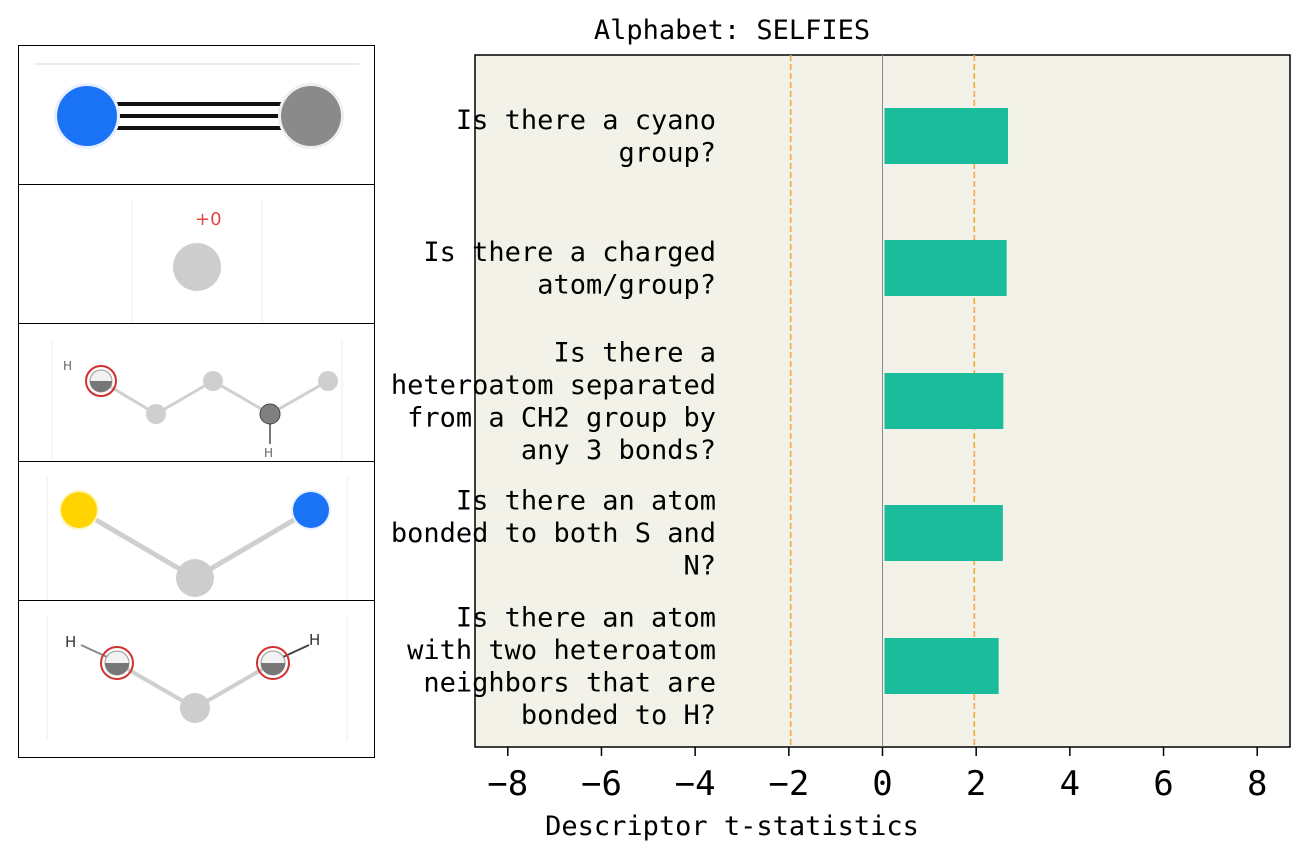 Image resolution: width=1308 pixels, height=858 pixels. What do you see at coordinates (197, 261) in the screenshot?
I see `charged-atom-molecule-icon: +0` at bounding box center [197, 261].